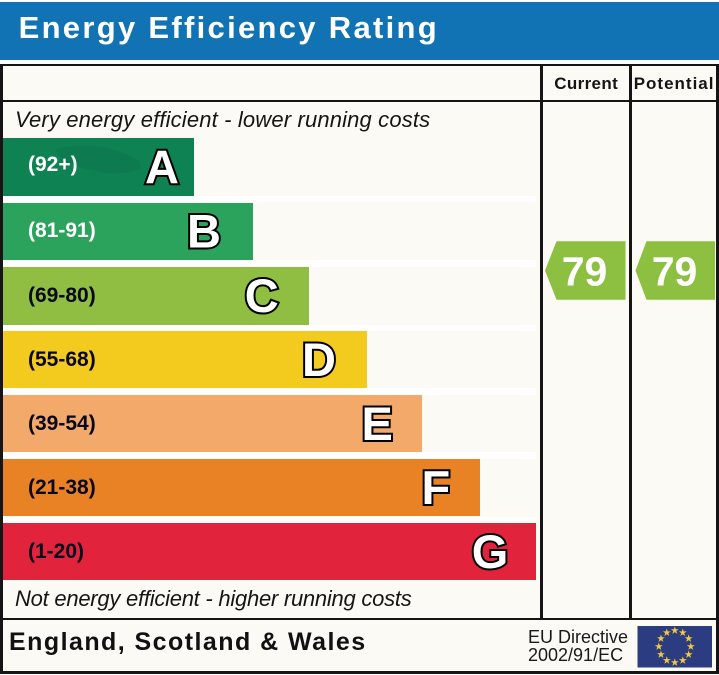 This screenshot has height=675, width=719. What do you see at coordinates (377, 423) in the screenshot?
I see `svg-text: E` at bounding box center [377, 423].